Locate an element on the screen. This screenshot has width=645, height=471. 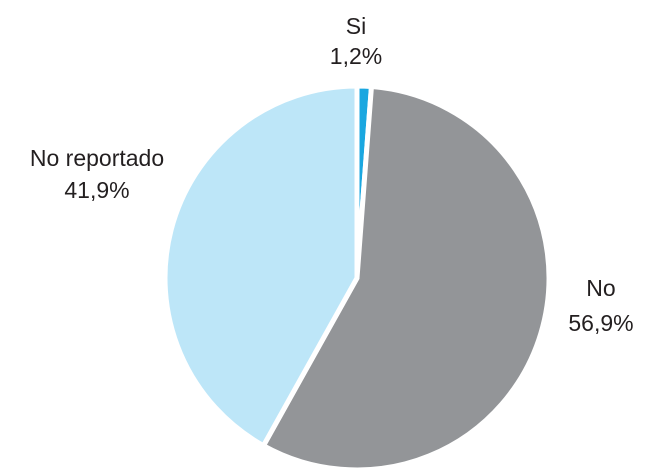
slice-label: No reportado is located at coordinates (97, 158).